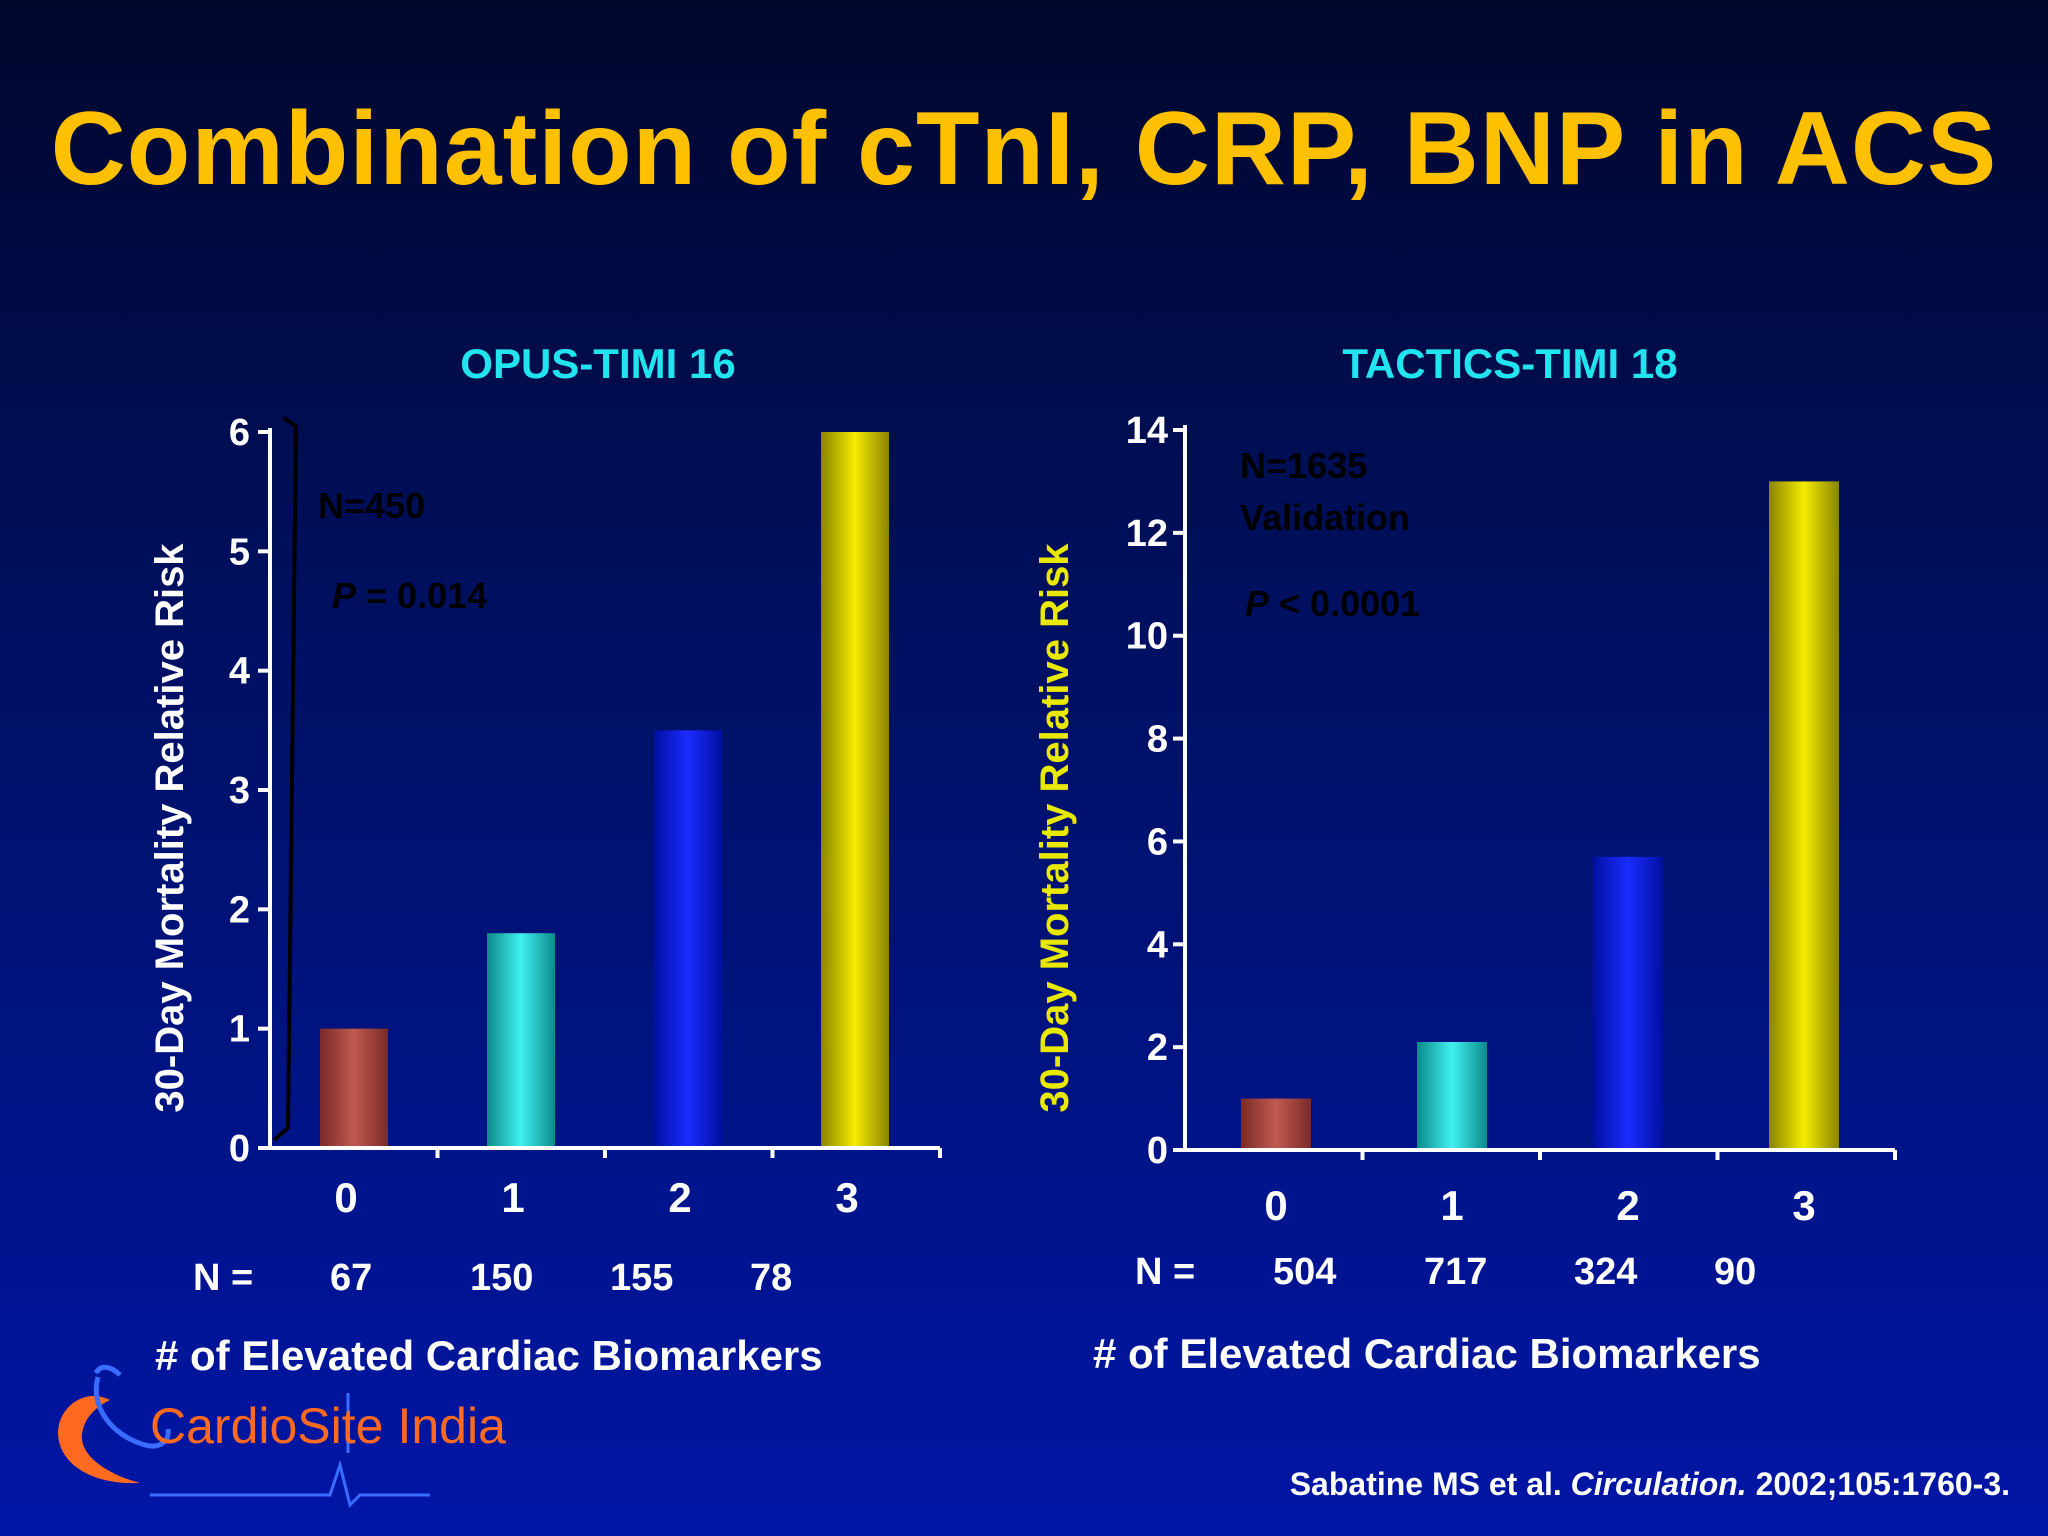  What do you see at coordinates (641, 1278) in the screenshot?
I see `n-count-label: 155` at bounding box center [641, 1278].